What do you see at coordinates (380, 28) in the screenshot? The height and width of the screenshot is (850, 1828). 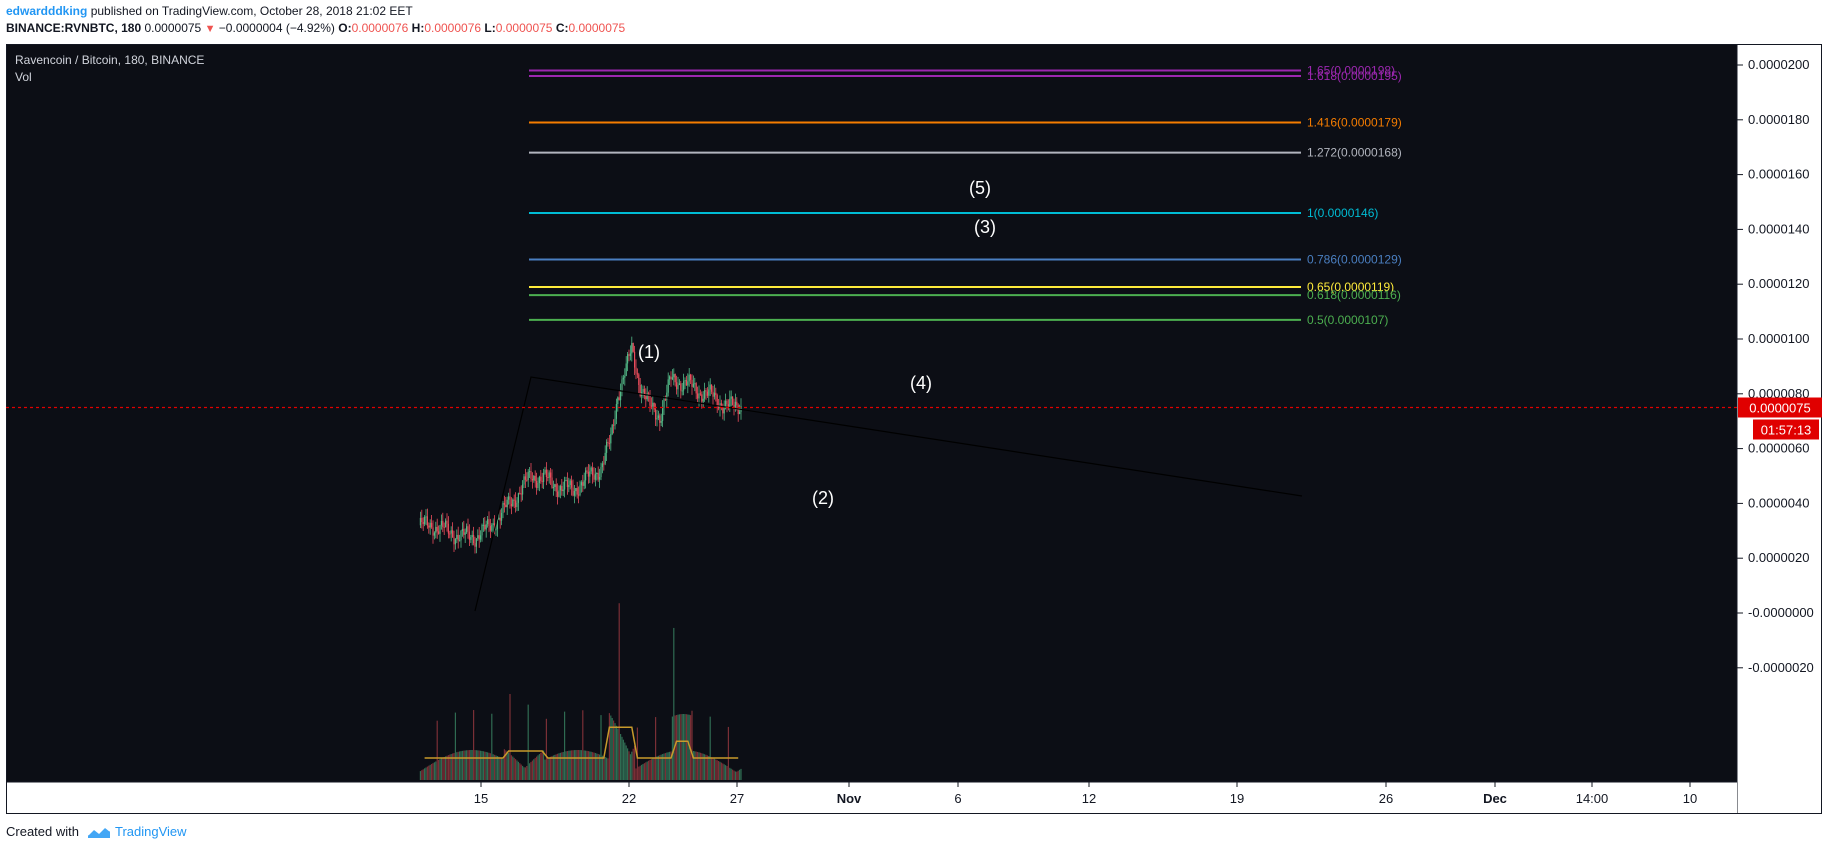 I see `open-value: 0.0000076` at bounding box center [380, 28].